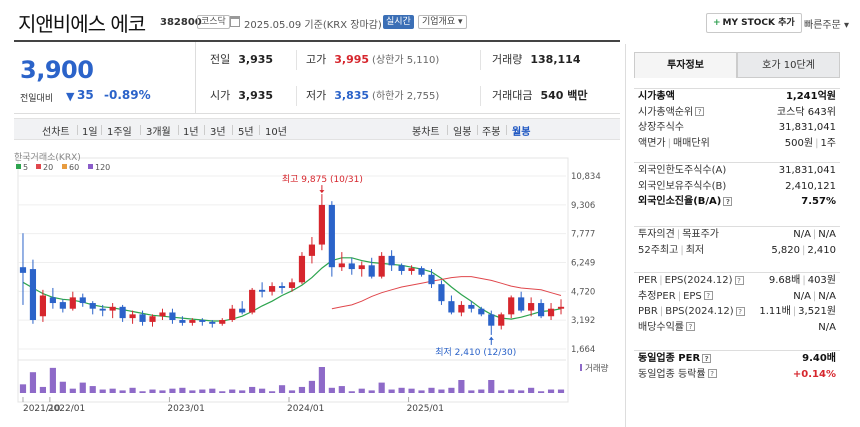 This screenshot has height=427, width=860. Describe the element at coordinates (70, 96) in the screenshot. I see `down-arrow-icon: ▼` at that location.